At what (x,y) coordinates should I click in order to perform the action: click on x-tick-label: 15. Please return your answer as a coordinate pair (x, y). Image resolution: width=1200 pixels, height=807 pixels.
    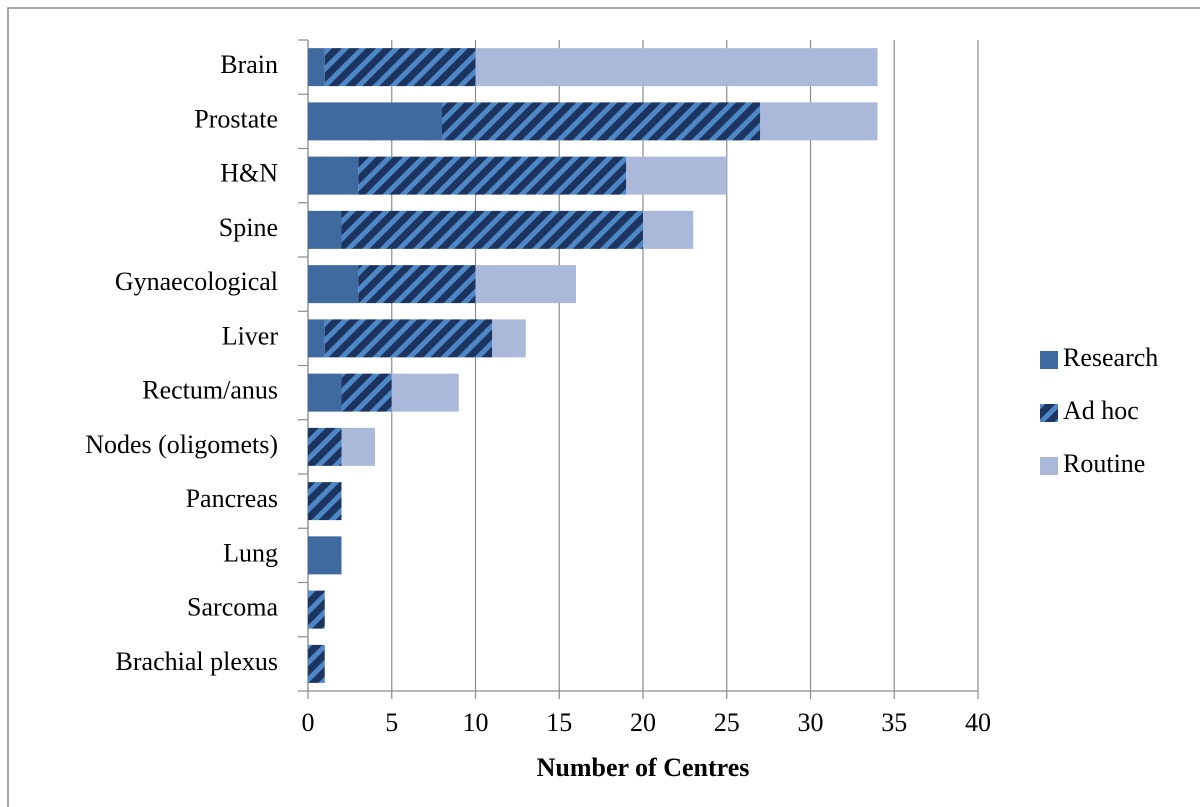
    Looking at the image, I should click on (559, 722).